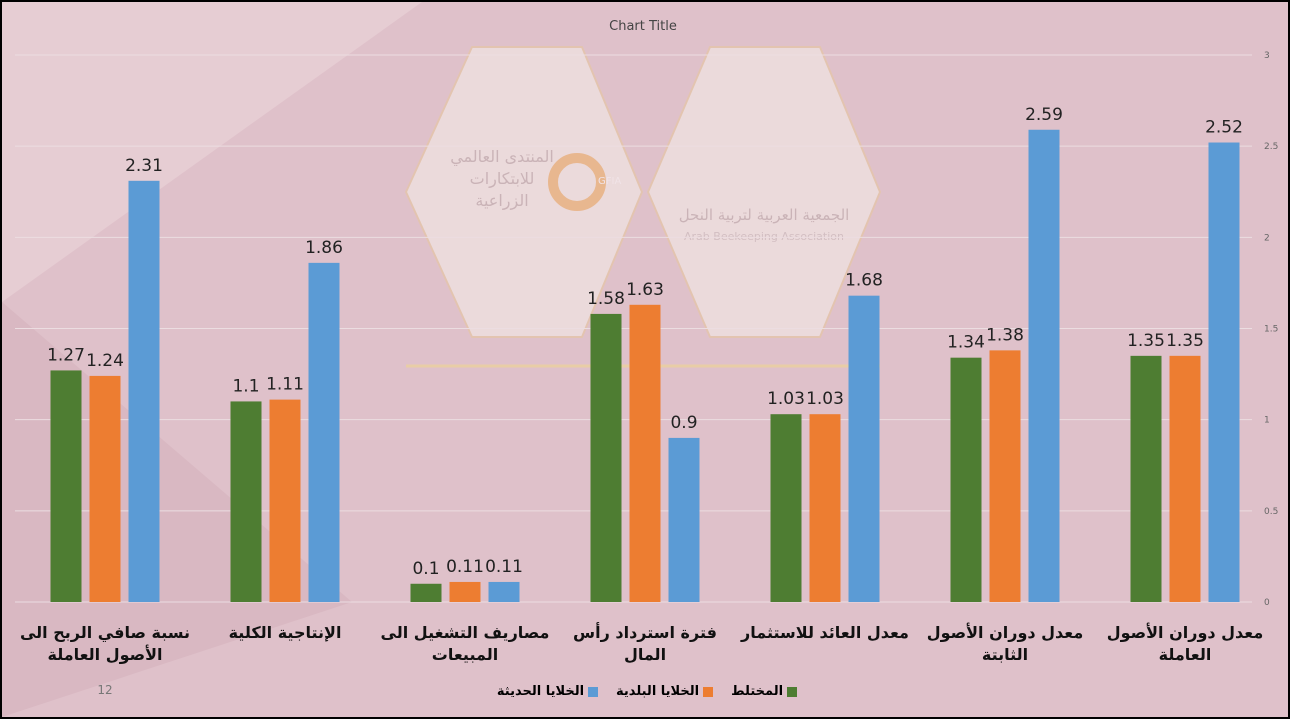 This screenshot has height=719, width=1290. Describe the element at coordinates (465, 643) in the screenshot. I see `x-tick-label: مصاريف التشغيل الى المبيعات` at that location.